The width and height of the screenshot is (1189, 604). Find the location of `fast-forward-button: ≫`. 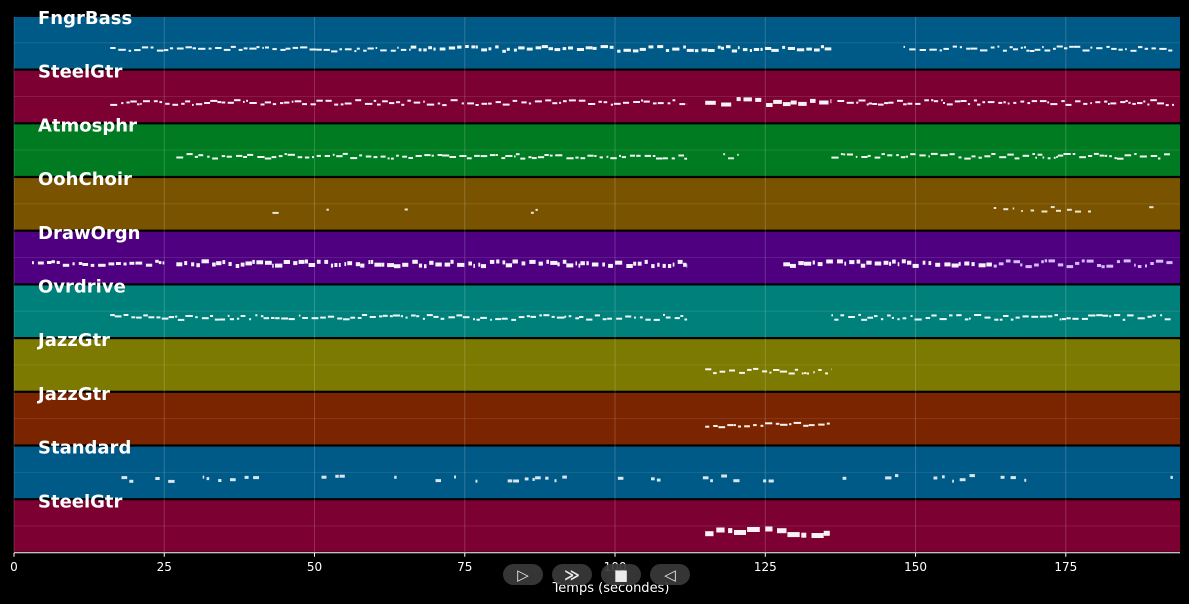

fast-forward-button: ≫ is located at coordinates (572, 574).